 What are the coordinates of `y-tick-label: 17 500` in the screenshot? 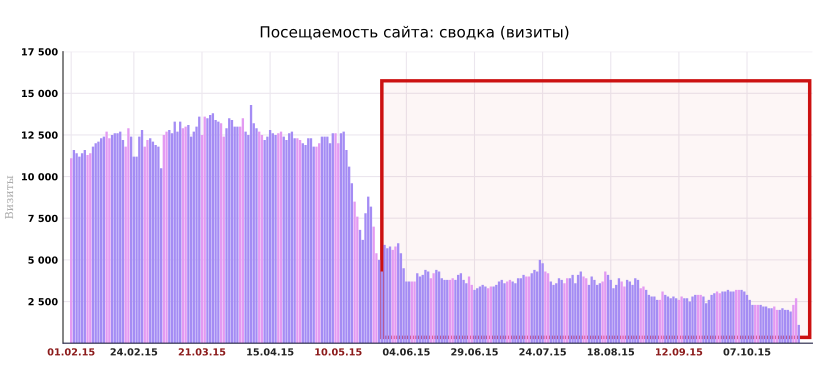 It's located at (40, 52).